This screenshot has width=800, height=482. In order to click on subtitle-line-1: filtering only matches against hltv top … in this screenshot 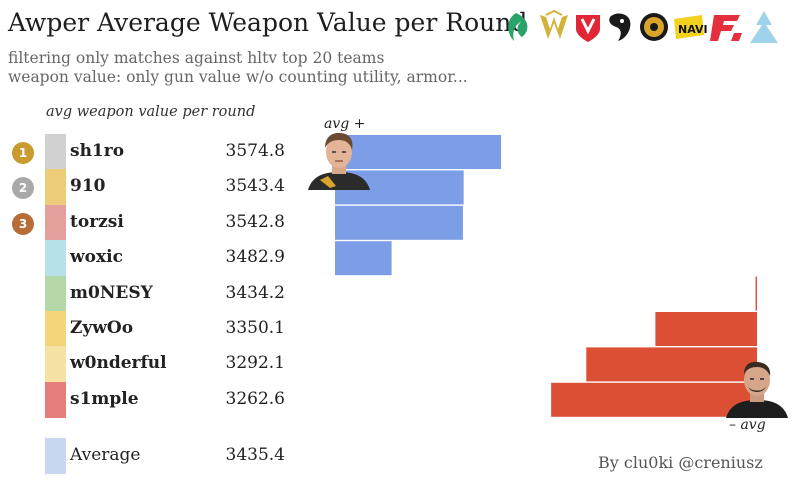, I will do `click(196, 58)`.